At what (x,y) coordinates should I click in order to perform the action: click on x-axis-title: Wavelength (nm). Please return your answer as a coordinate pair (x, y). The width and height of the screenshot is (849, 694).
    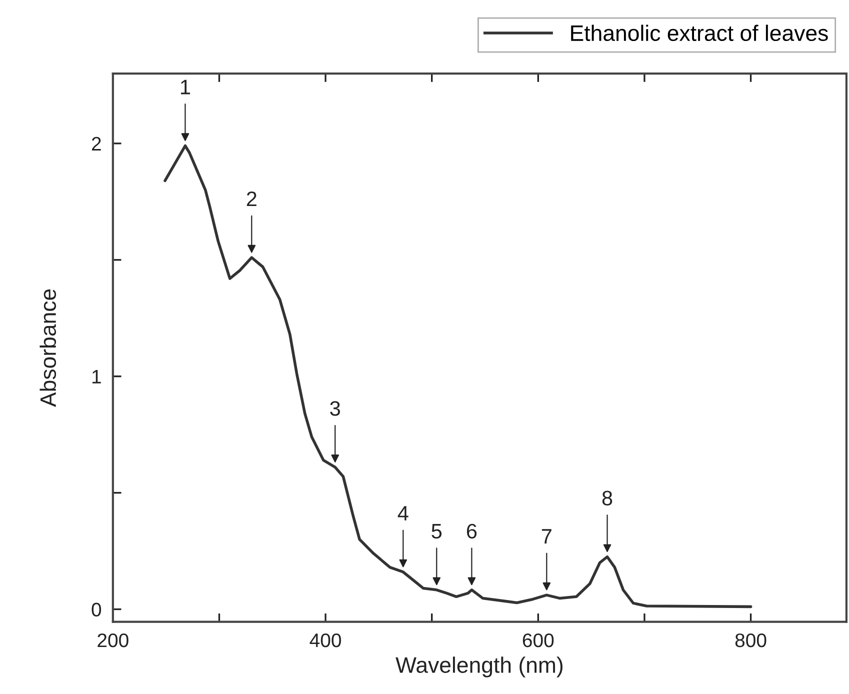
    Looking at the image, I should click on (479, 667).